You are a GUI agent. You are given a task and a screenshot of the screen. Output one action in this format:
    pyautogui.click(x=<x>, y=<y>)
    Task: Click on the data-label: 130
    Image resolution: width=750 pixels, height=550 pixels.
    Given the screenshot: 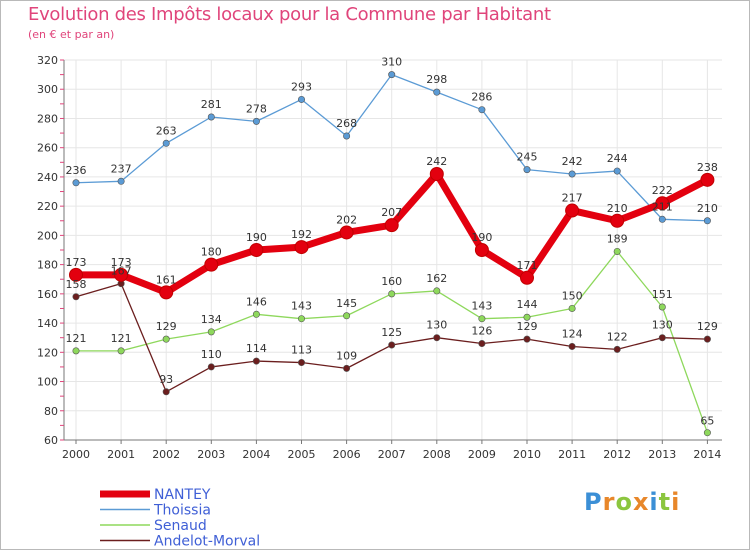 What is the action you would take?
    pyautogui.click(x=436, y=325)
    